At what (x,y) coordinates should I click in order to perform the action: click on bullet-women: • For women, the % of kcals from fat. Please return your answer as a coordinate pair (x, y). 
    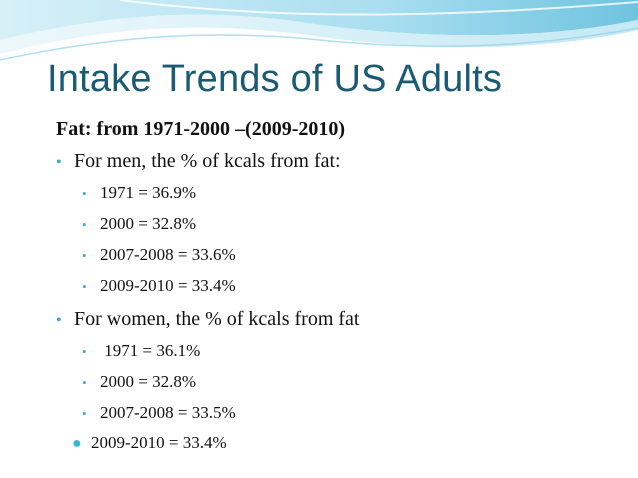
    Looking at the image, I should click on (207, 319).